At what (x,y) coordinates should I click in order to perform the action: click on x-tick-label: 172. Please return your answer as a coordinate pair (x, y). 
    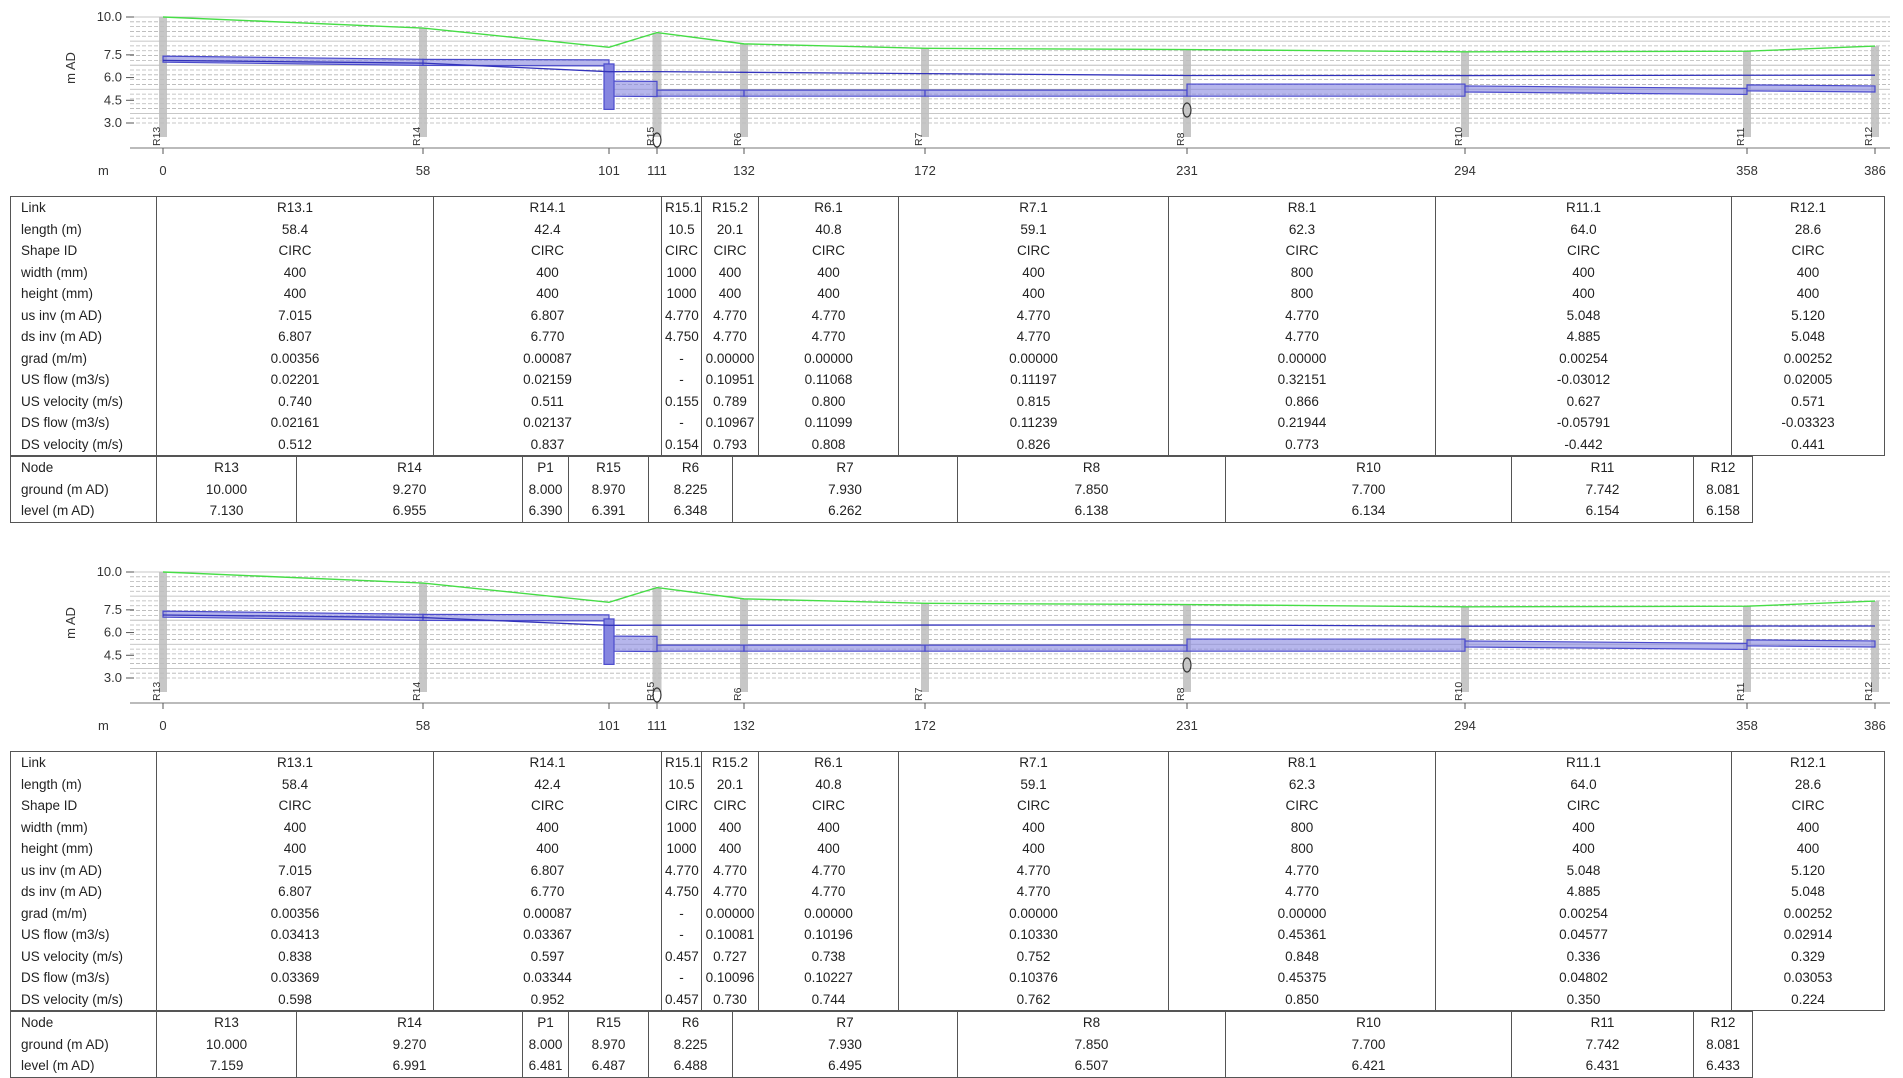
    Looking at the image, I should click on (925, 725).